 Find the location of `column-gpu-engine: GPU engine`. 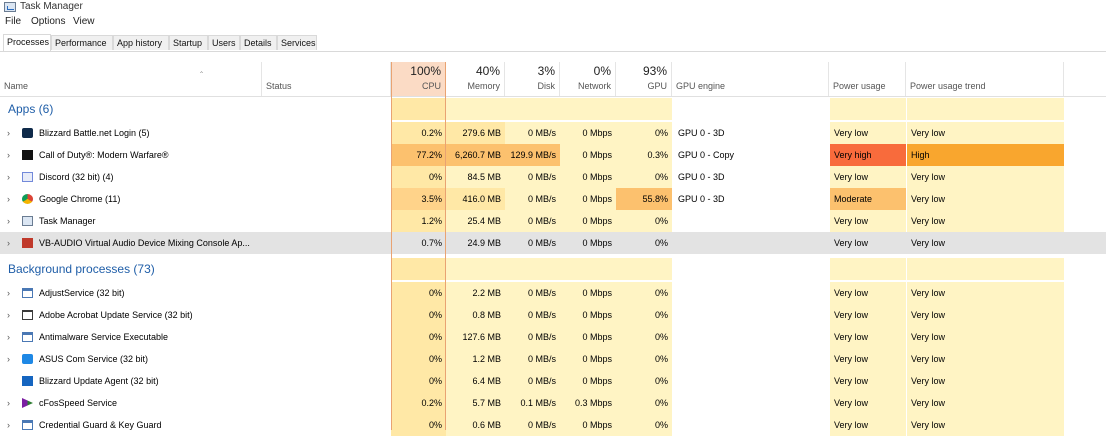

column-gpu-engine: GPU engine is located at coordinates (750, 79).